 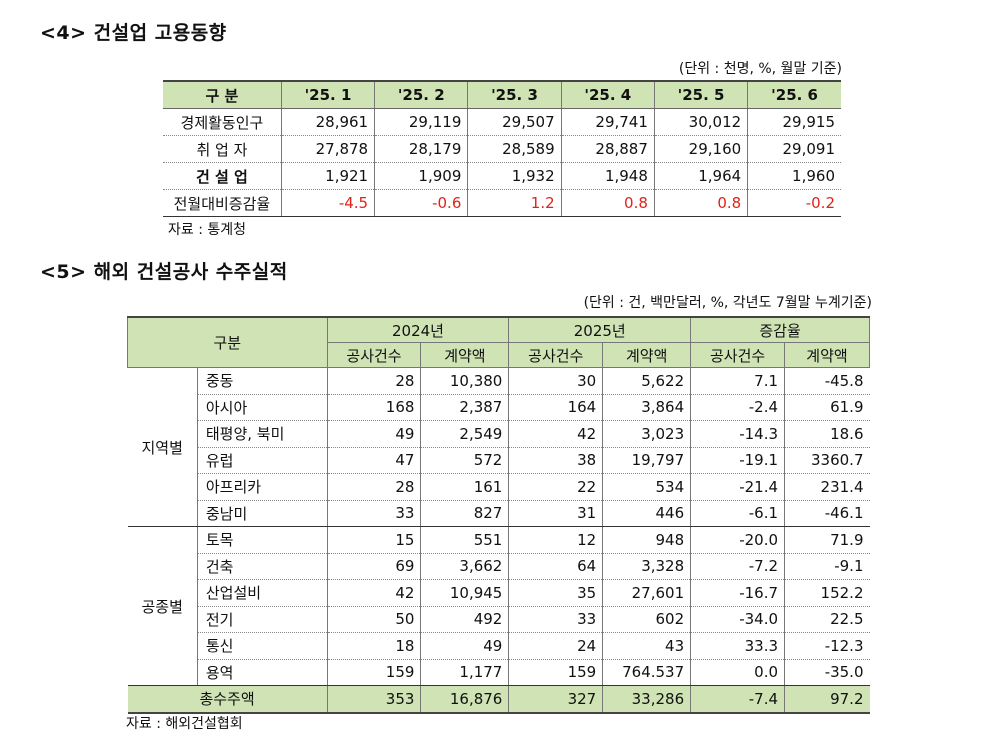 I want to click on header-cell: '25. 2, so click(x=421, y=94).